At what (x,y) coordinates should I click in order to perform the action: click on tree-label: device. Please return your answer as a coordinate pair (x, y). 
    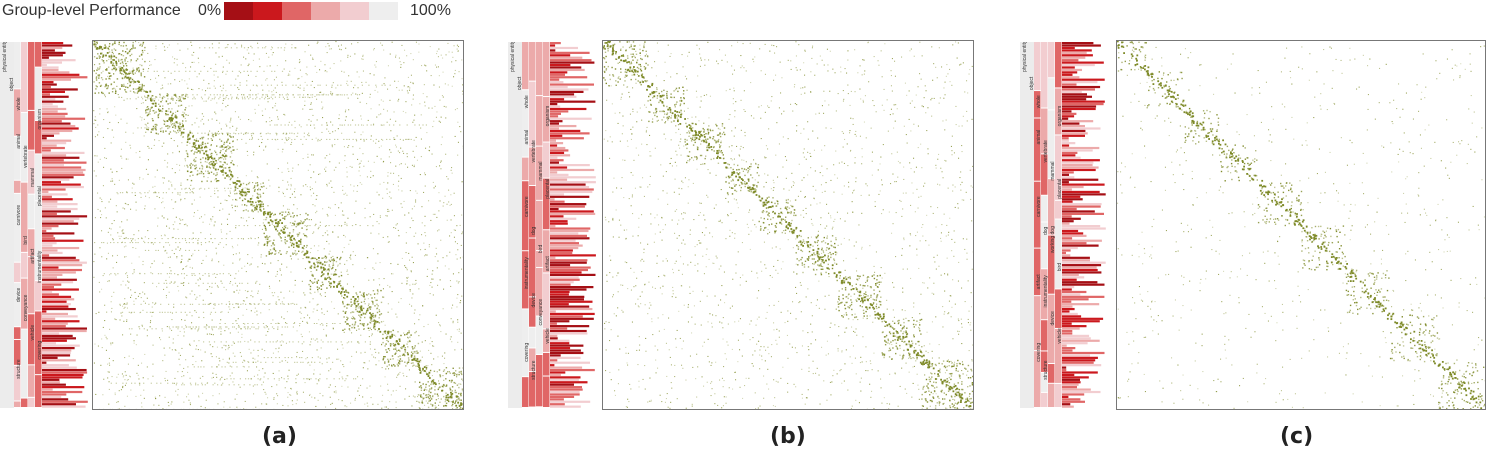
    Looking at the image, I should click on (19, 294).